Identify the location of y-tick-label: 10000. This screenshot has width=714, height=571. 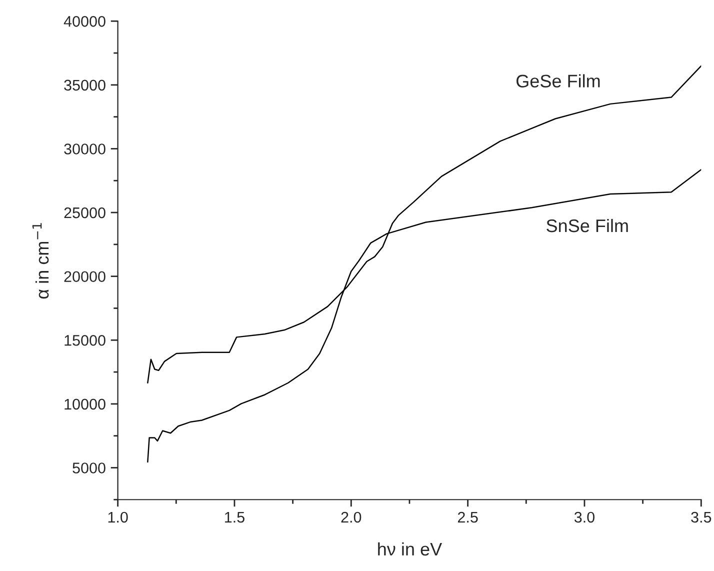
(85, 404).